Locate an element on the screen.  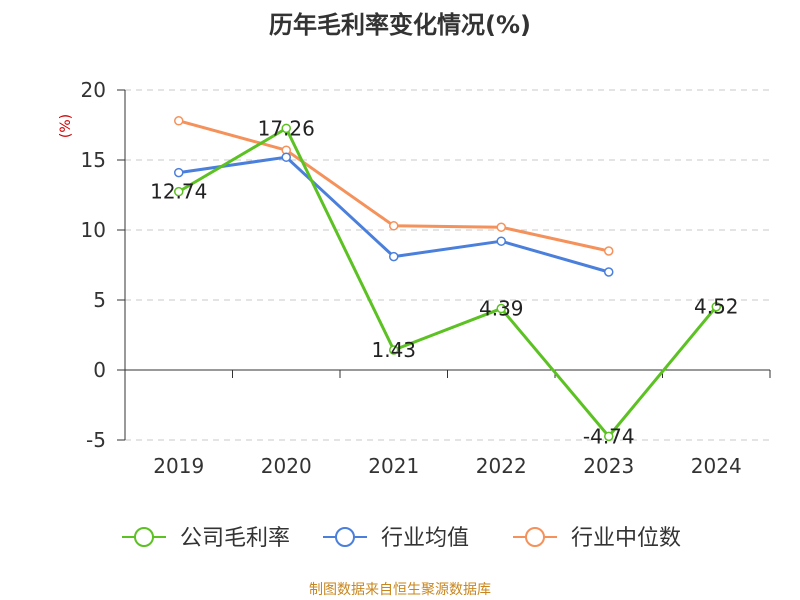
x-tick-label: 2021 is located at coordinates (393, 466).